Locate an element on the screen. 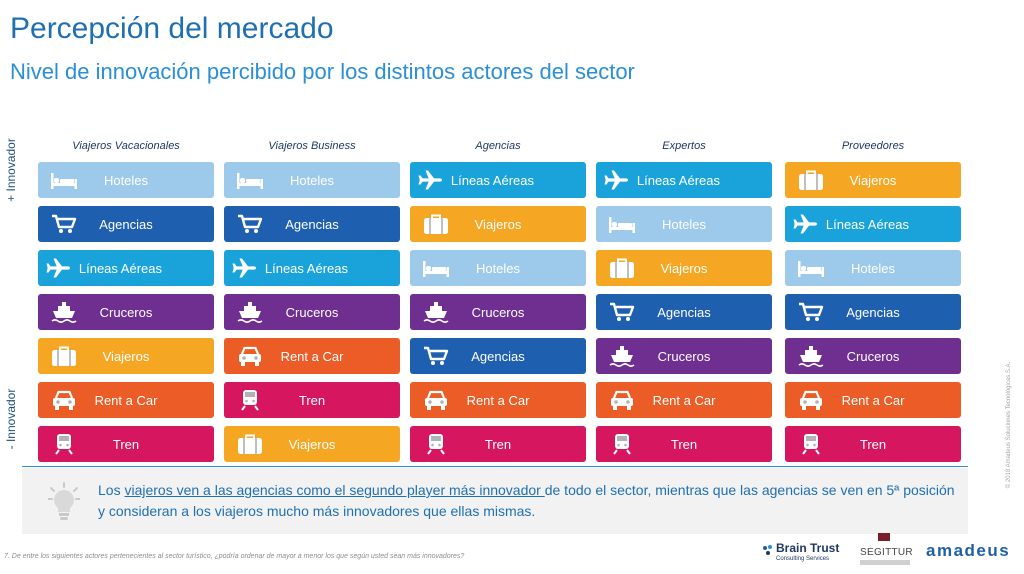  column-header: Agencias is located at coordinates (498, 146).